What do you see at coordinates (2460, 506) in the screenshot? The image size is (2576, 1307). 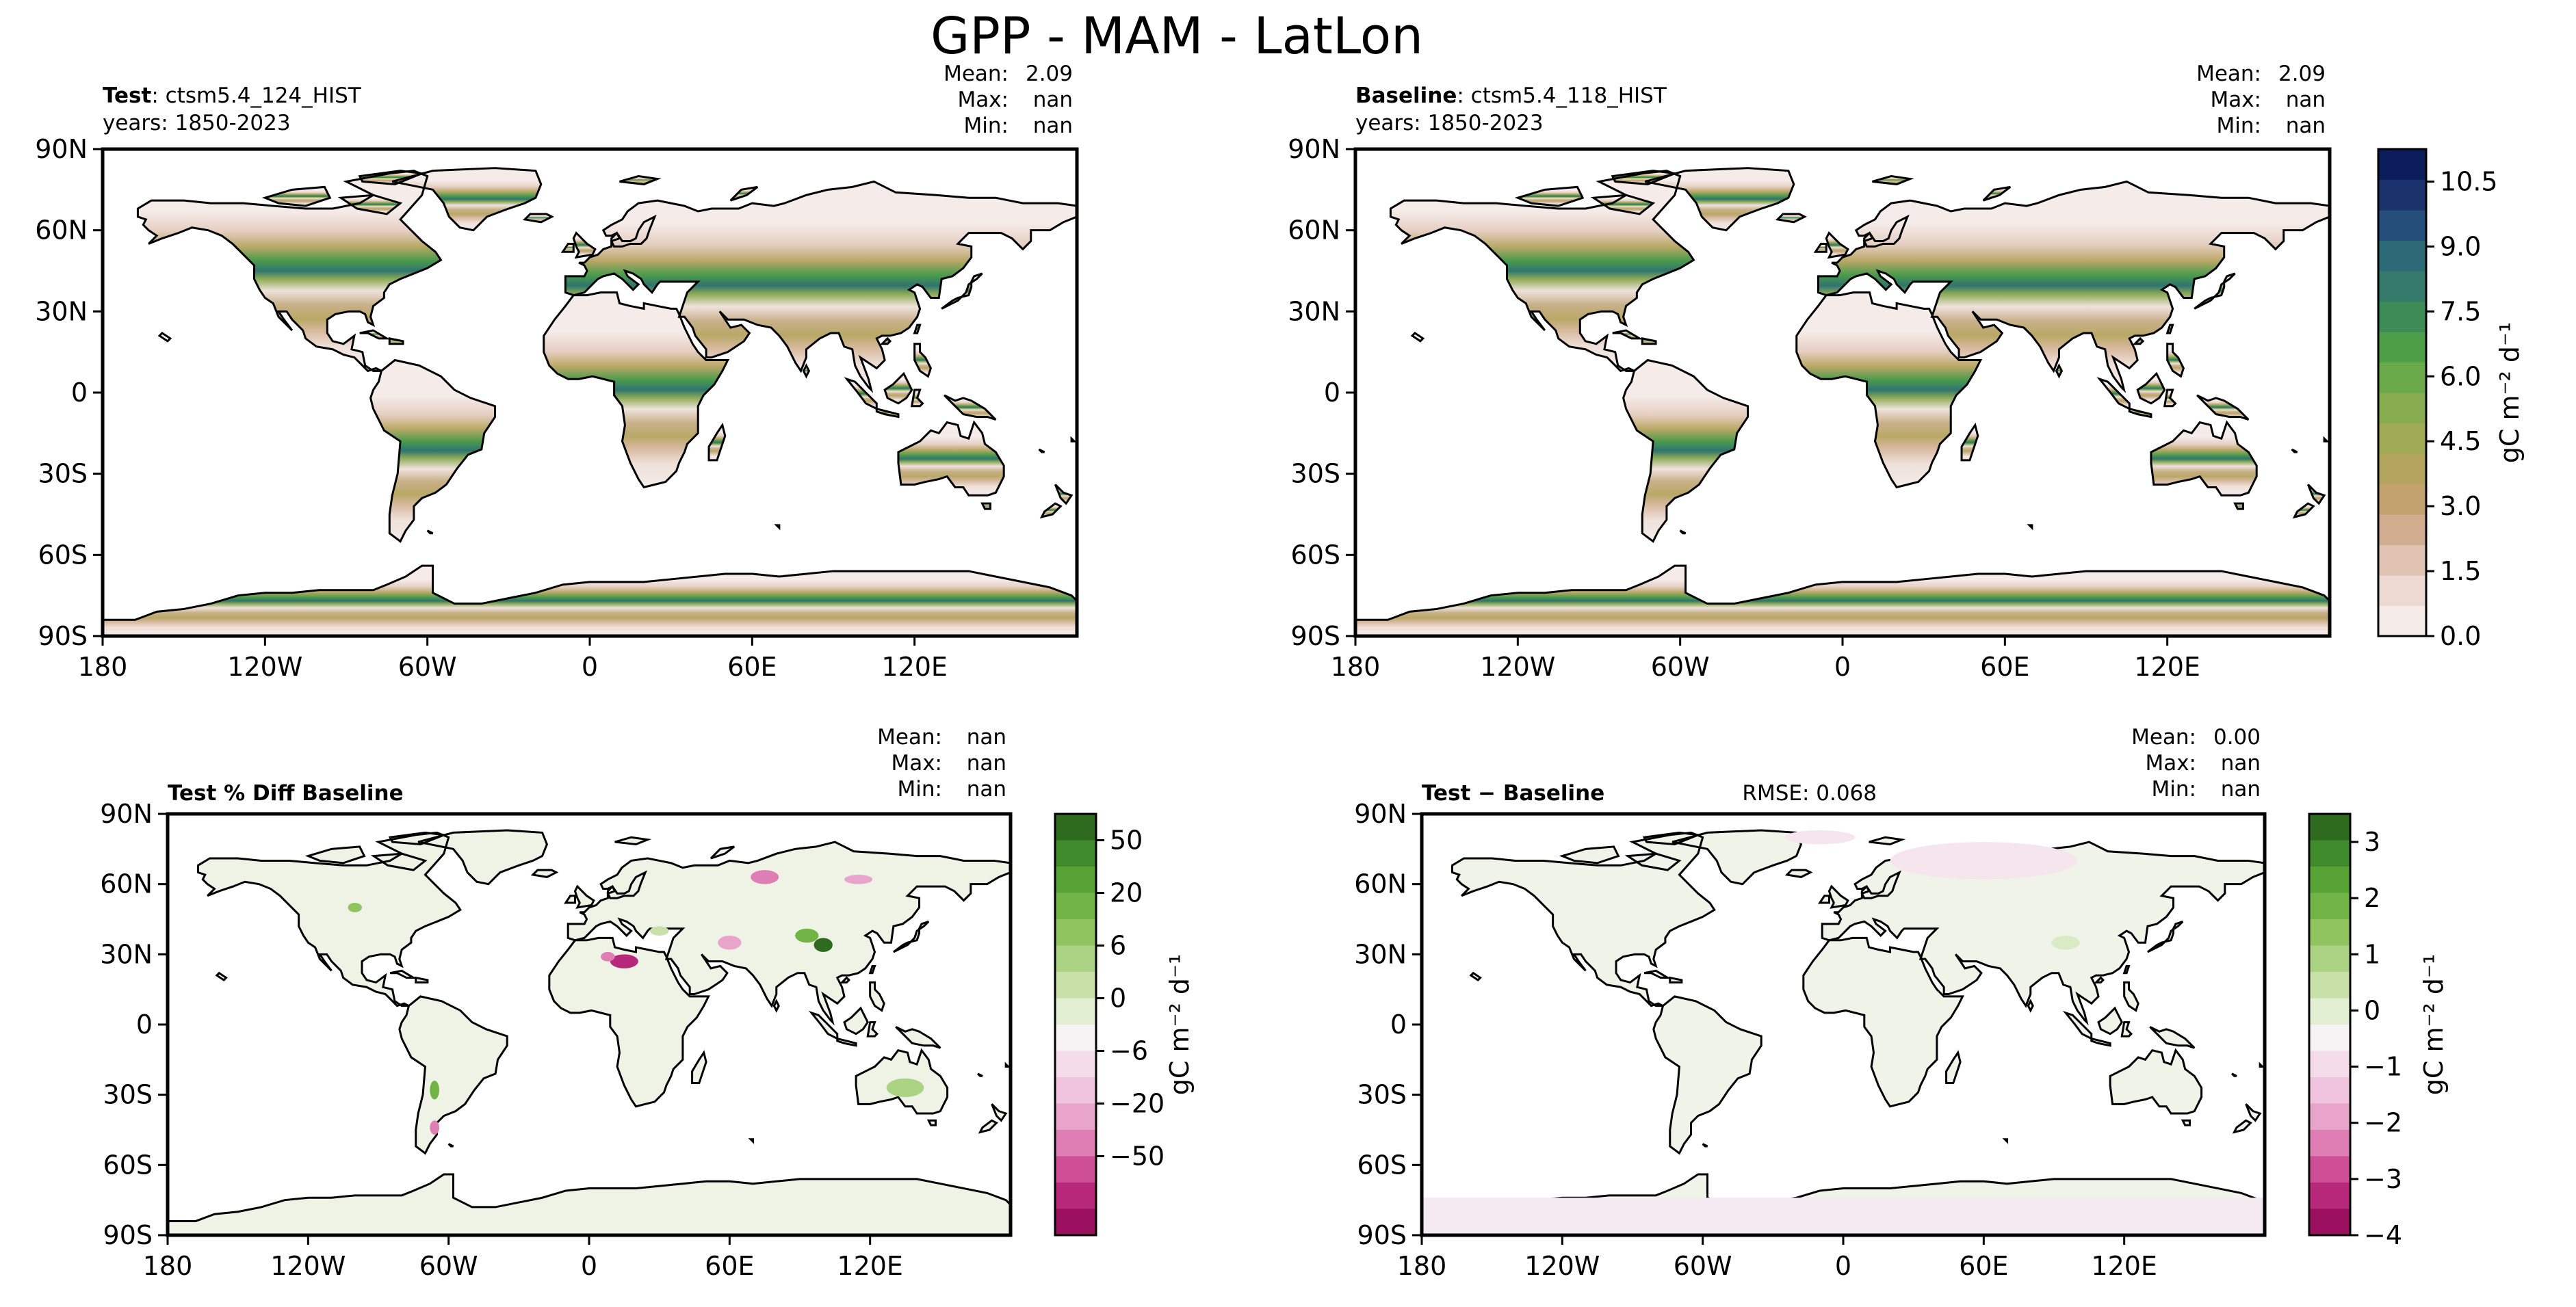 I see `colorbar-tick-label: 3.0` at bounding box center [2460, 506].